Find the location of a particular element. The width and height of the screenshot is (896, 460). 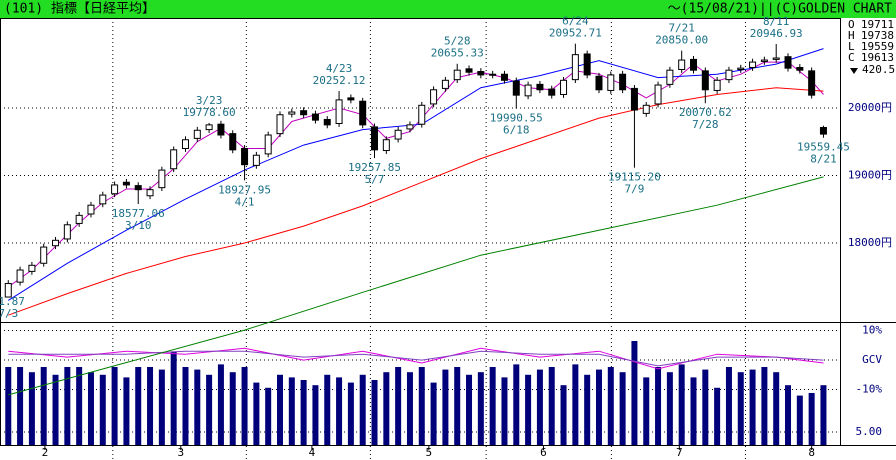

annotation-date: 4/1 is located at coordinates (245, 201).